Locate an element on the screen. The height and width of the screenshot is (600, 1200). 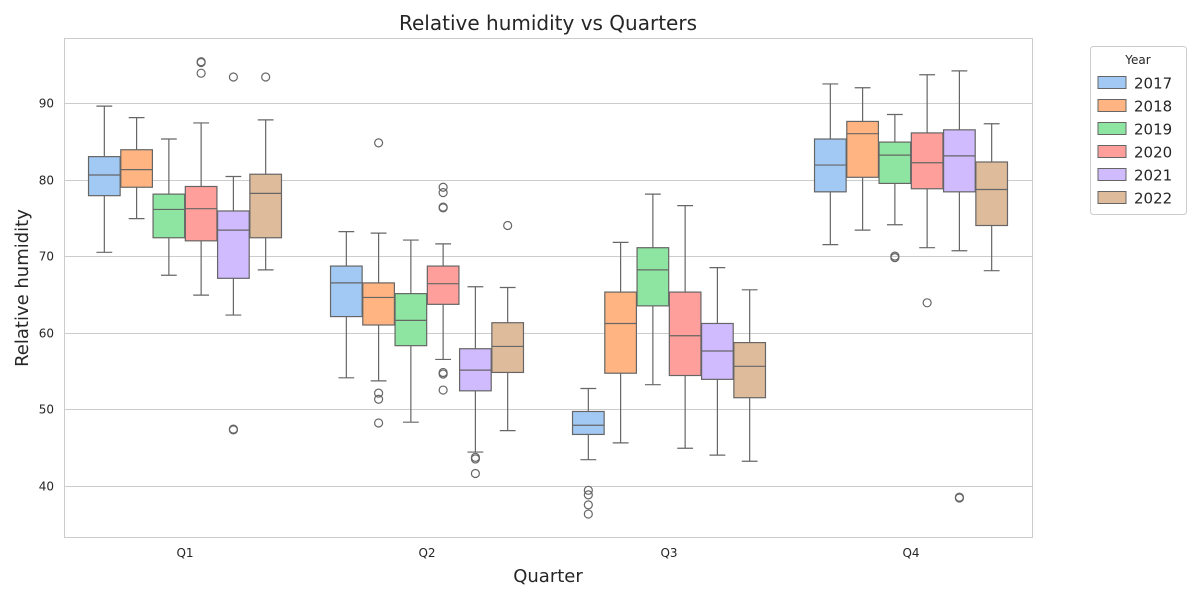
y-tick-label-70: 70 is located at coordinates (46, 257).